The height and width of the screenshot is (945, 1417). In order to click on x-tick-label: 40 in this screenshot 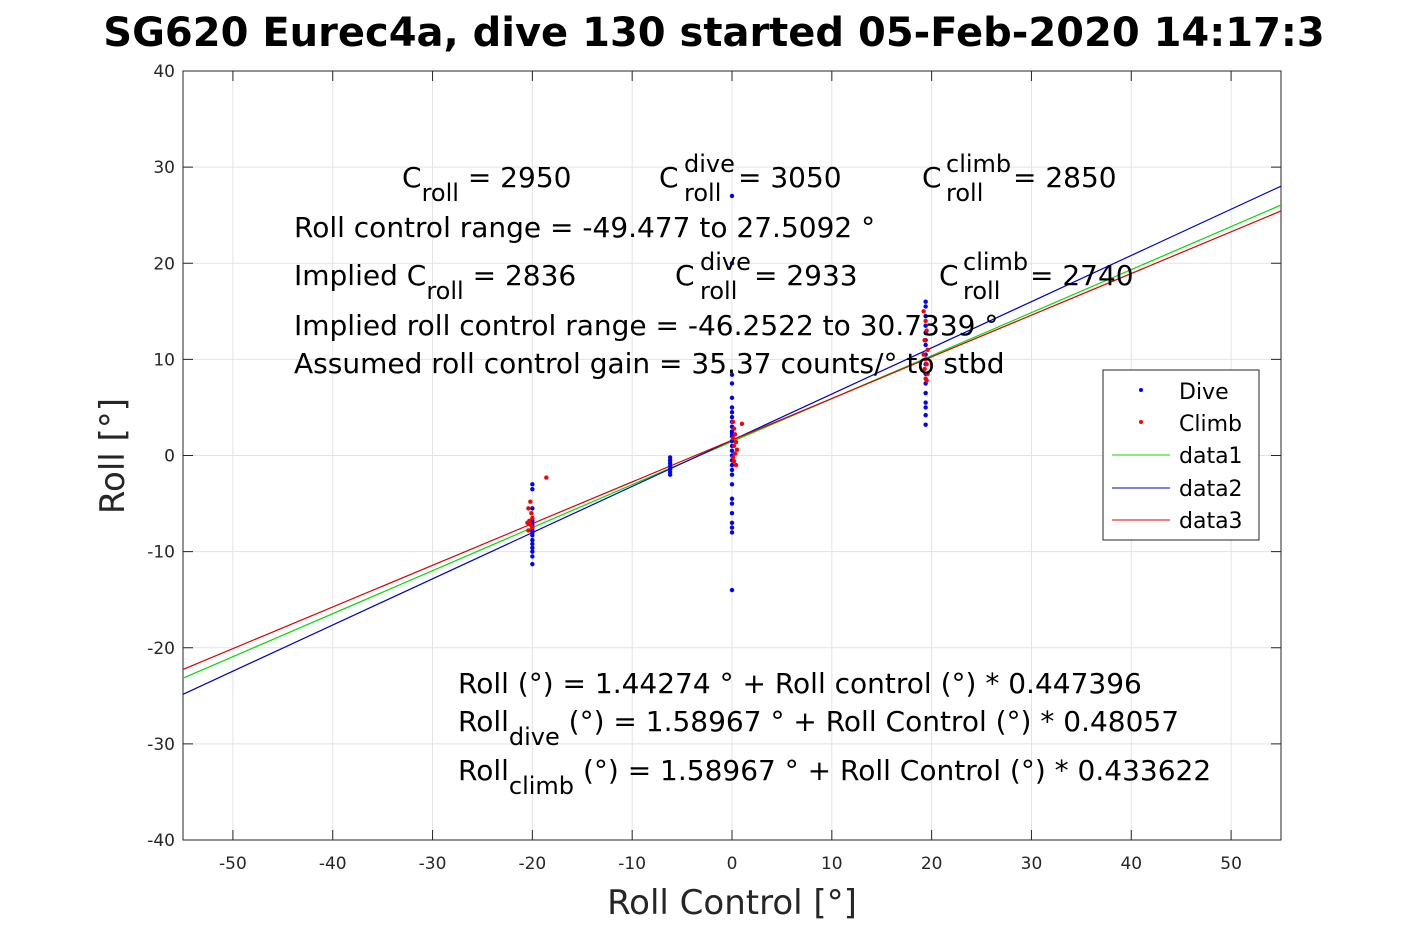, I will do `click(1131, 864)`.